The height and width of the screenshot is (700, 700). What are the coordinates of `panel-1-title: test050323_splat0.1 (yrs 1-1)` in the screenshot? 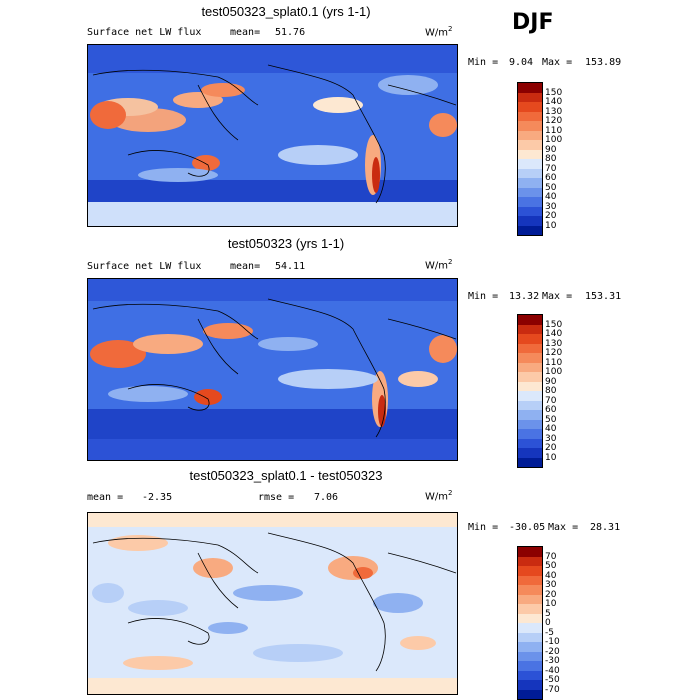 It's located at (286, 11).